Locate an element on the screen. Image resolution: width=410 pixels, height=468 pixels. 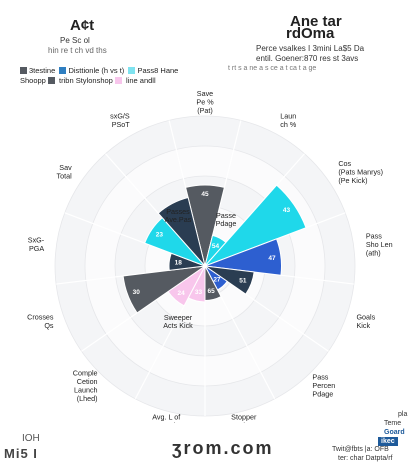
radar-value-label: 18 is located at coordinates (179, 263).